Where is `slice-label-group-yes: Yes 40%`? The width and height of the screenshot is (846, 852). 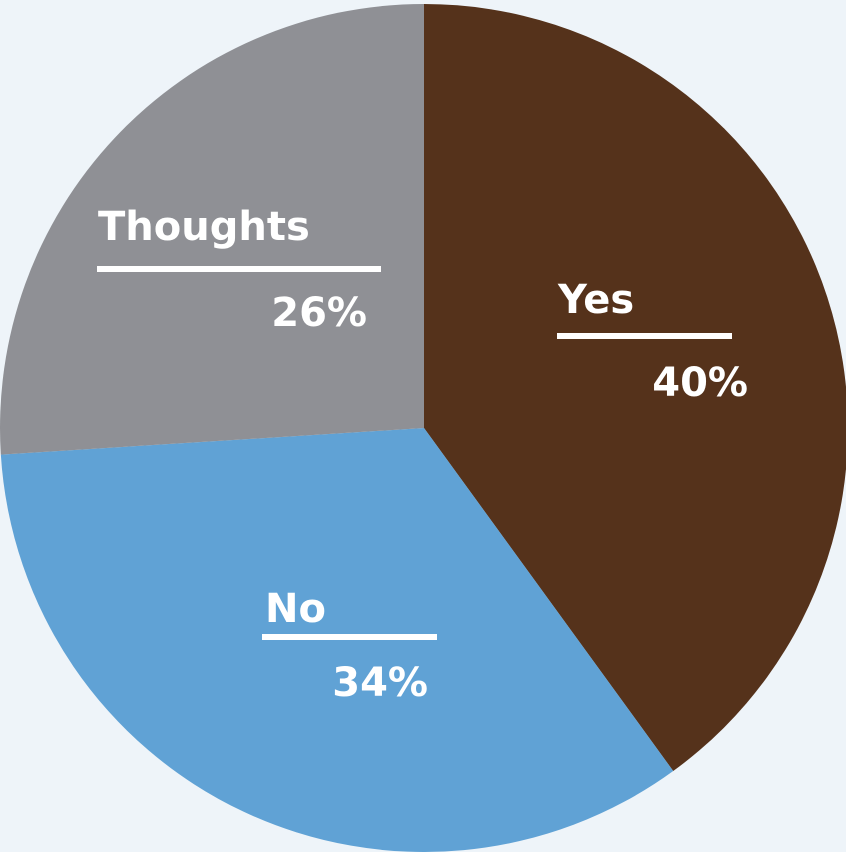
slice-label-group-yes: Yes 40% is located at coordinates (652, 341).